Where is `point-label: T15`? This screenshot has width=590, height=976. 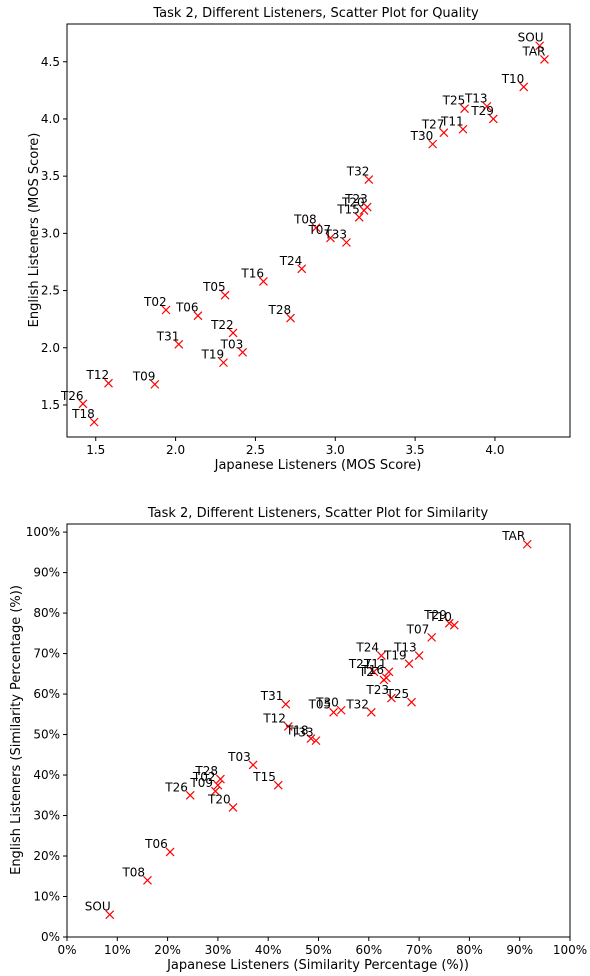 point-label: T15 is located at coordinates (264, 777).